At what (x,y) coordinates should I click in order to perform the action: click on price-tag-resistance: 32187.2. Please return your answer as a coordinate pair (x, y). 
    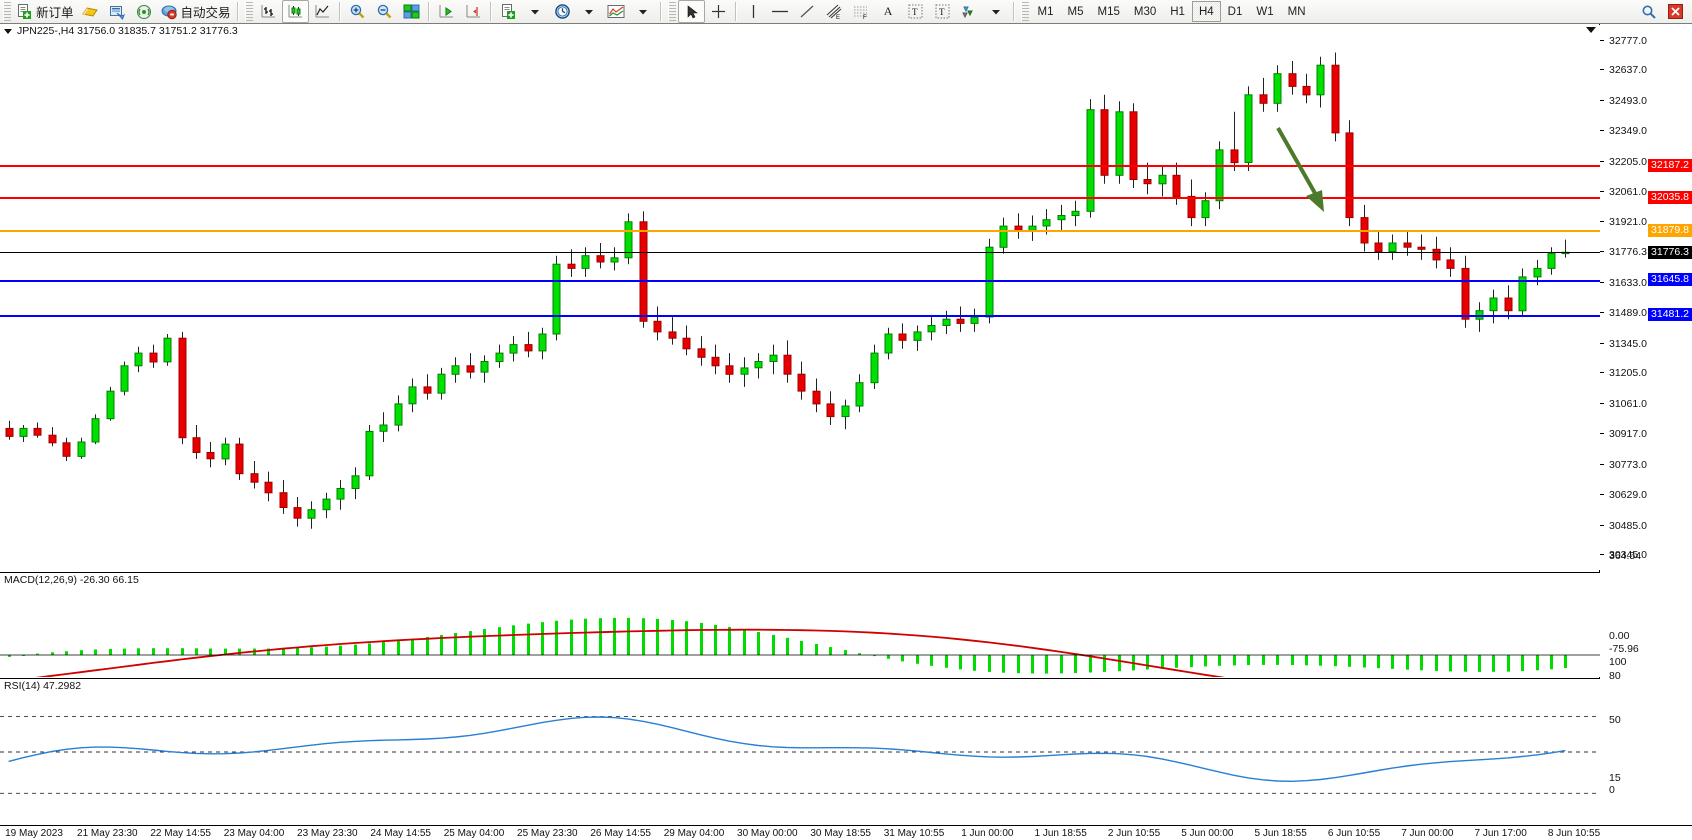
    Looking at the image, I should click on (1670, 165).